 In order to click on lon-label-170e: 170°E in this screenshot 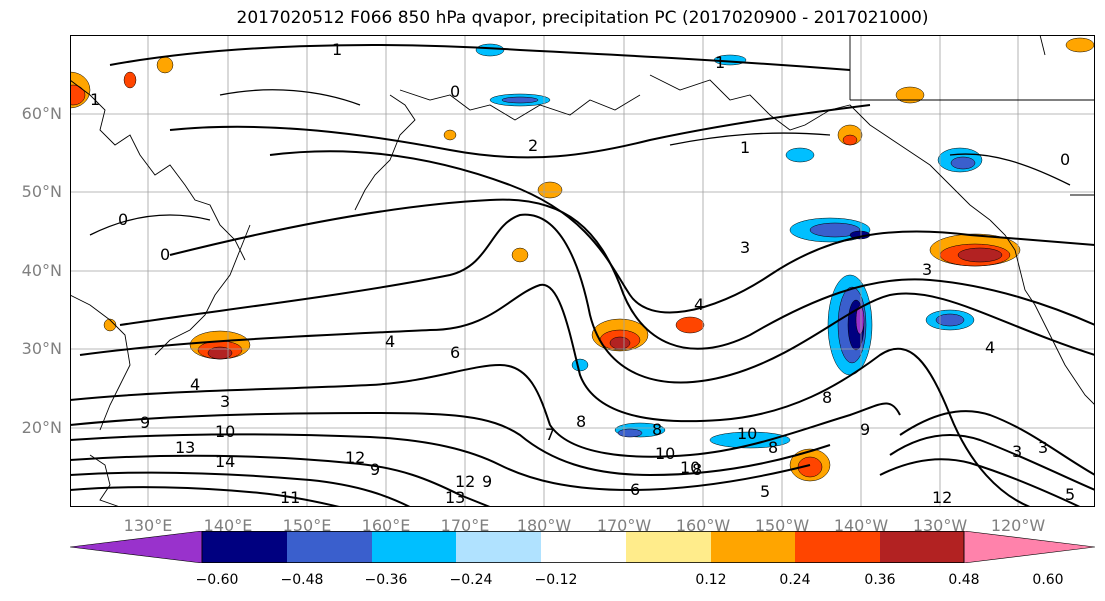, I will do `click(465, 525)`.